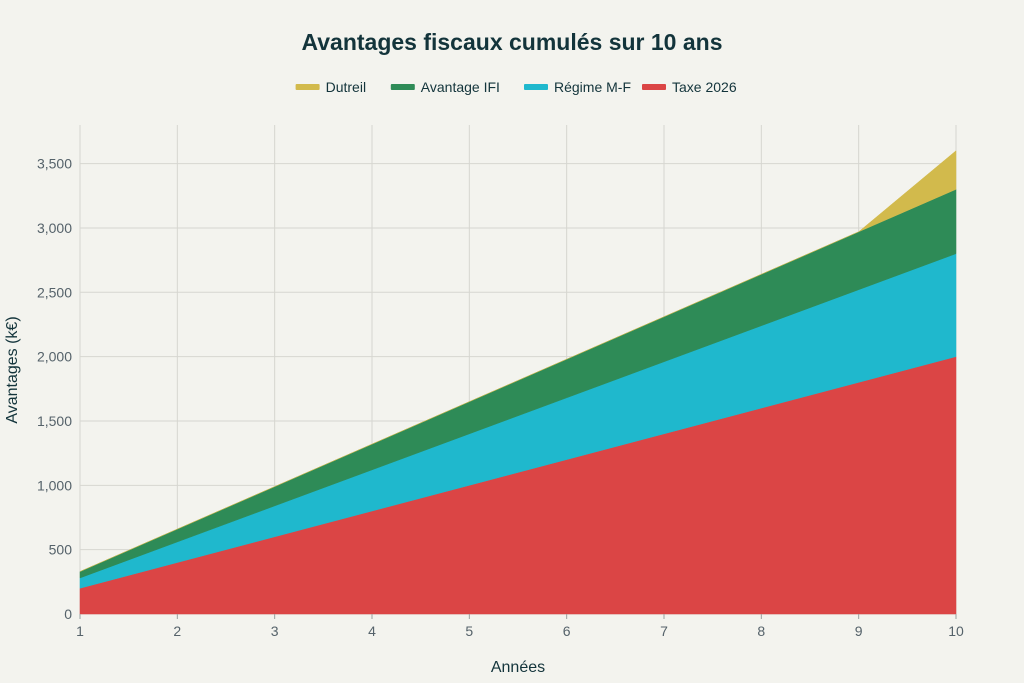 The height and width of the screenshot is (683, 1024). I want to click on legend-label: Dutreil, so click(346, 87).